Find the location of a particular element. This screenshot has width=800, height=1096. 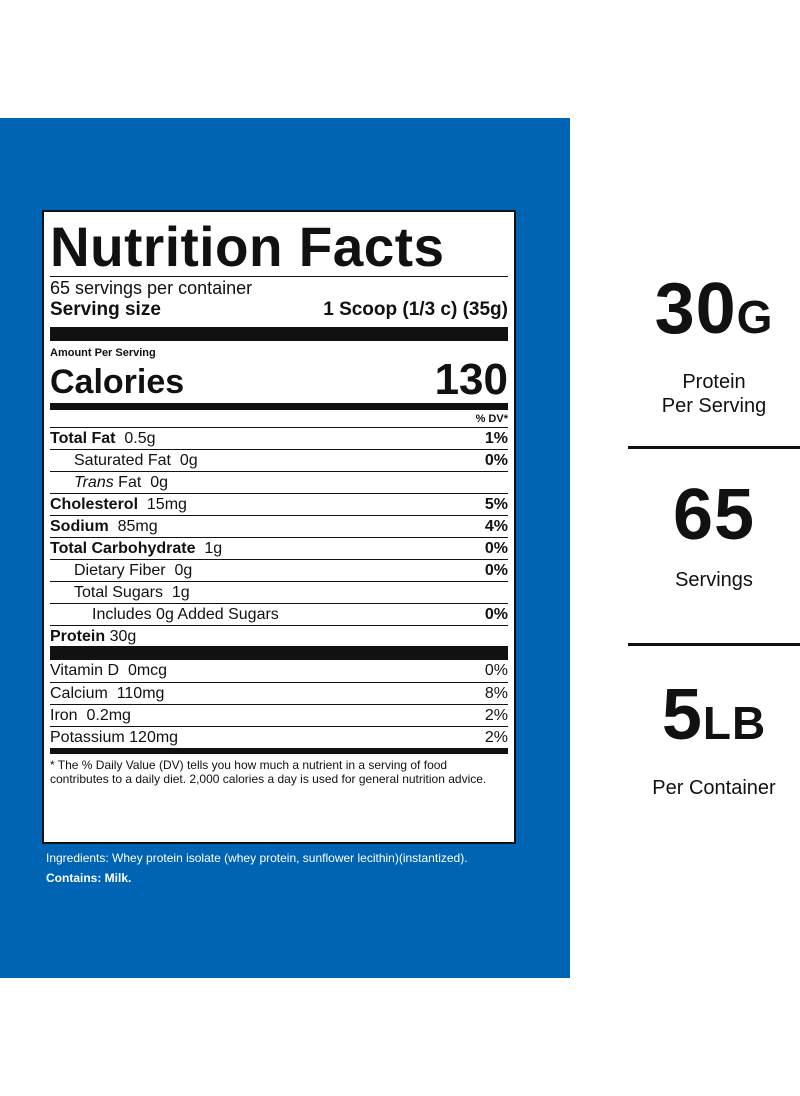

servings-per-container: 65 servings per container is located at coordinates (151, 288).